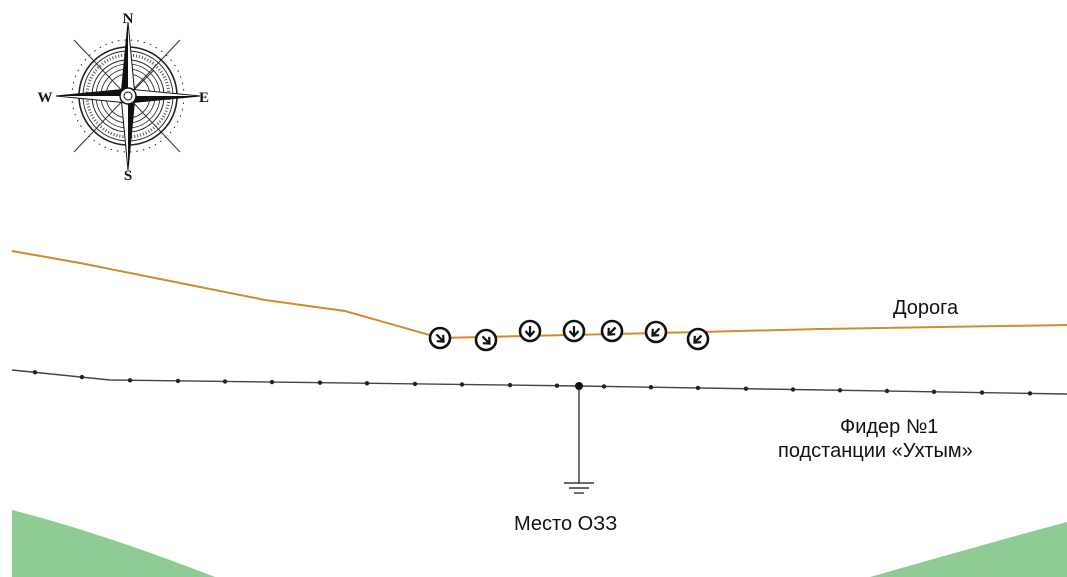 This screenshot has width=1067, height=577. What do you see at coordinates (875, 451) in the screenshot?
I see `feeder-label-line2: подстанции «Ухтым»` at bounding box center [875, 451].